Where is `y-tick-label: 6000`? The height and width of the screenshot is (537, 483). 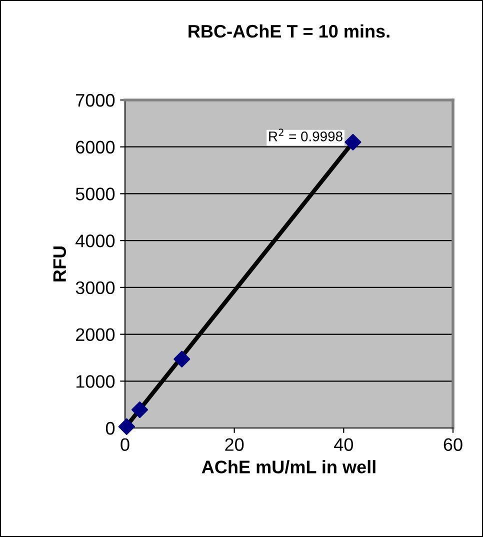
y-tick-label: 6000 is located at coordinates (95, 147).